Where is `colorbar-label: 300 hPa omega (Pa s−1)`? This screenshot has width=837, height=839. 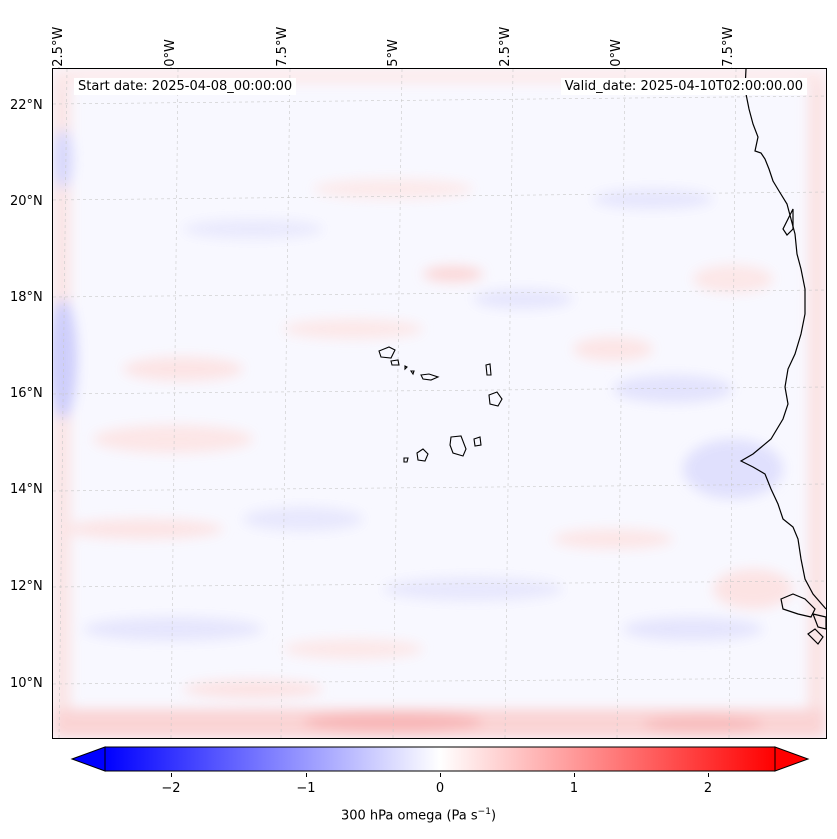
colorbar-label: 300 hPa omega (Pa s−1) is located at coordinates (418, 815).